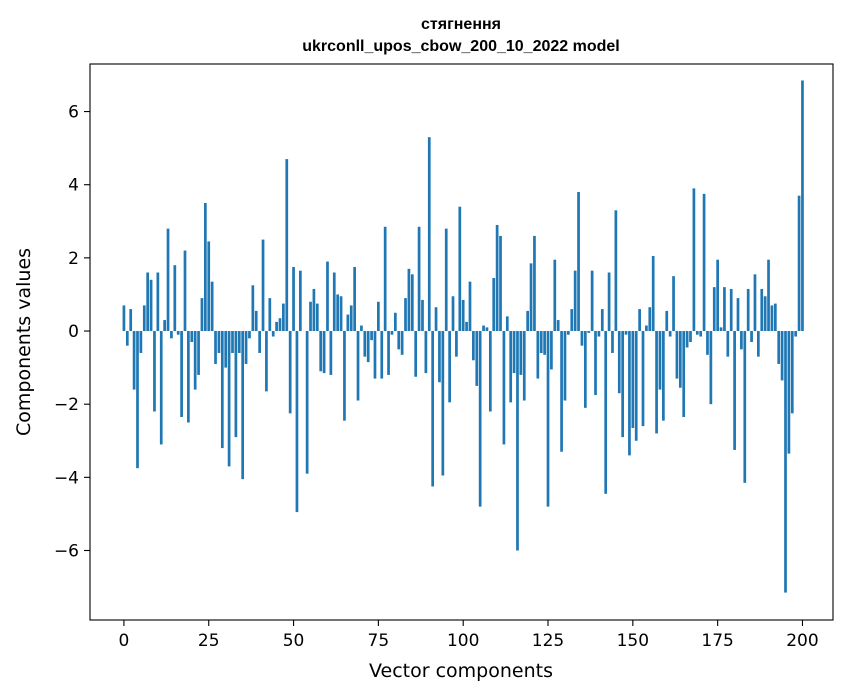  I want to click on x-axis-label: Vector components, so click(461, 671).